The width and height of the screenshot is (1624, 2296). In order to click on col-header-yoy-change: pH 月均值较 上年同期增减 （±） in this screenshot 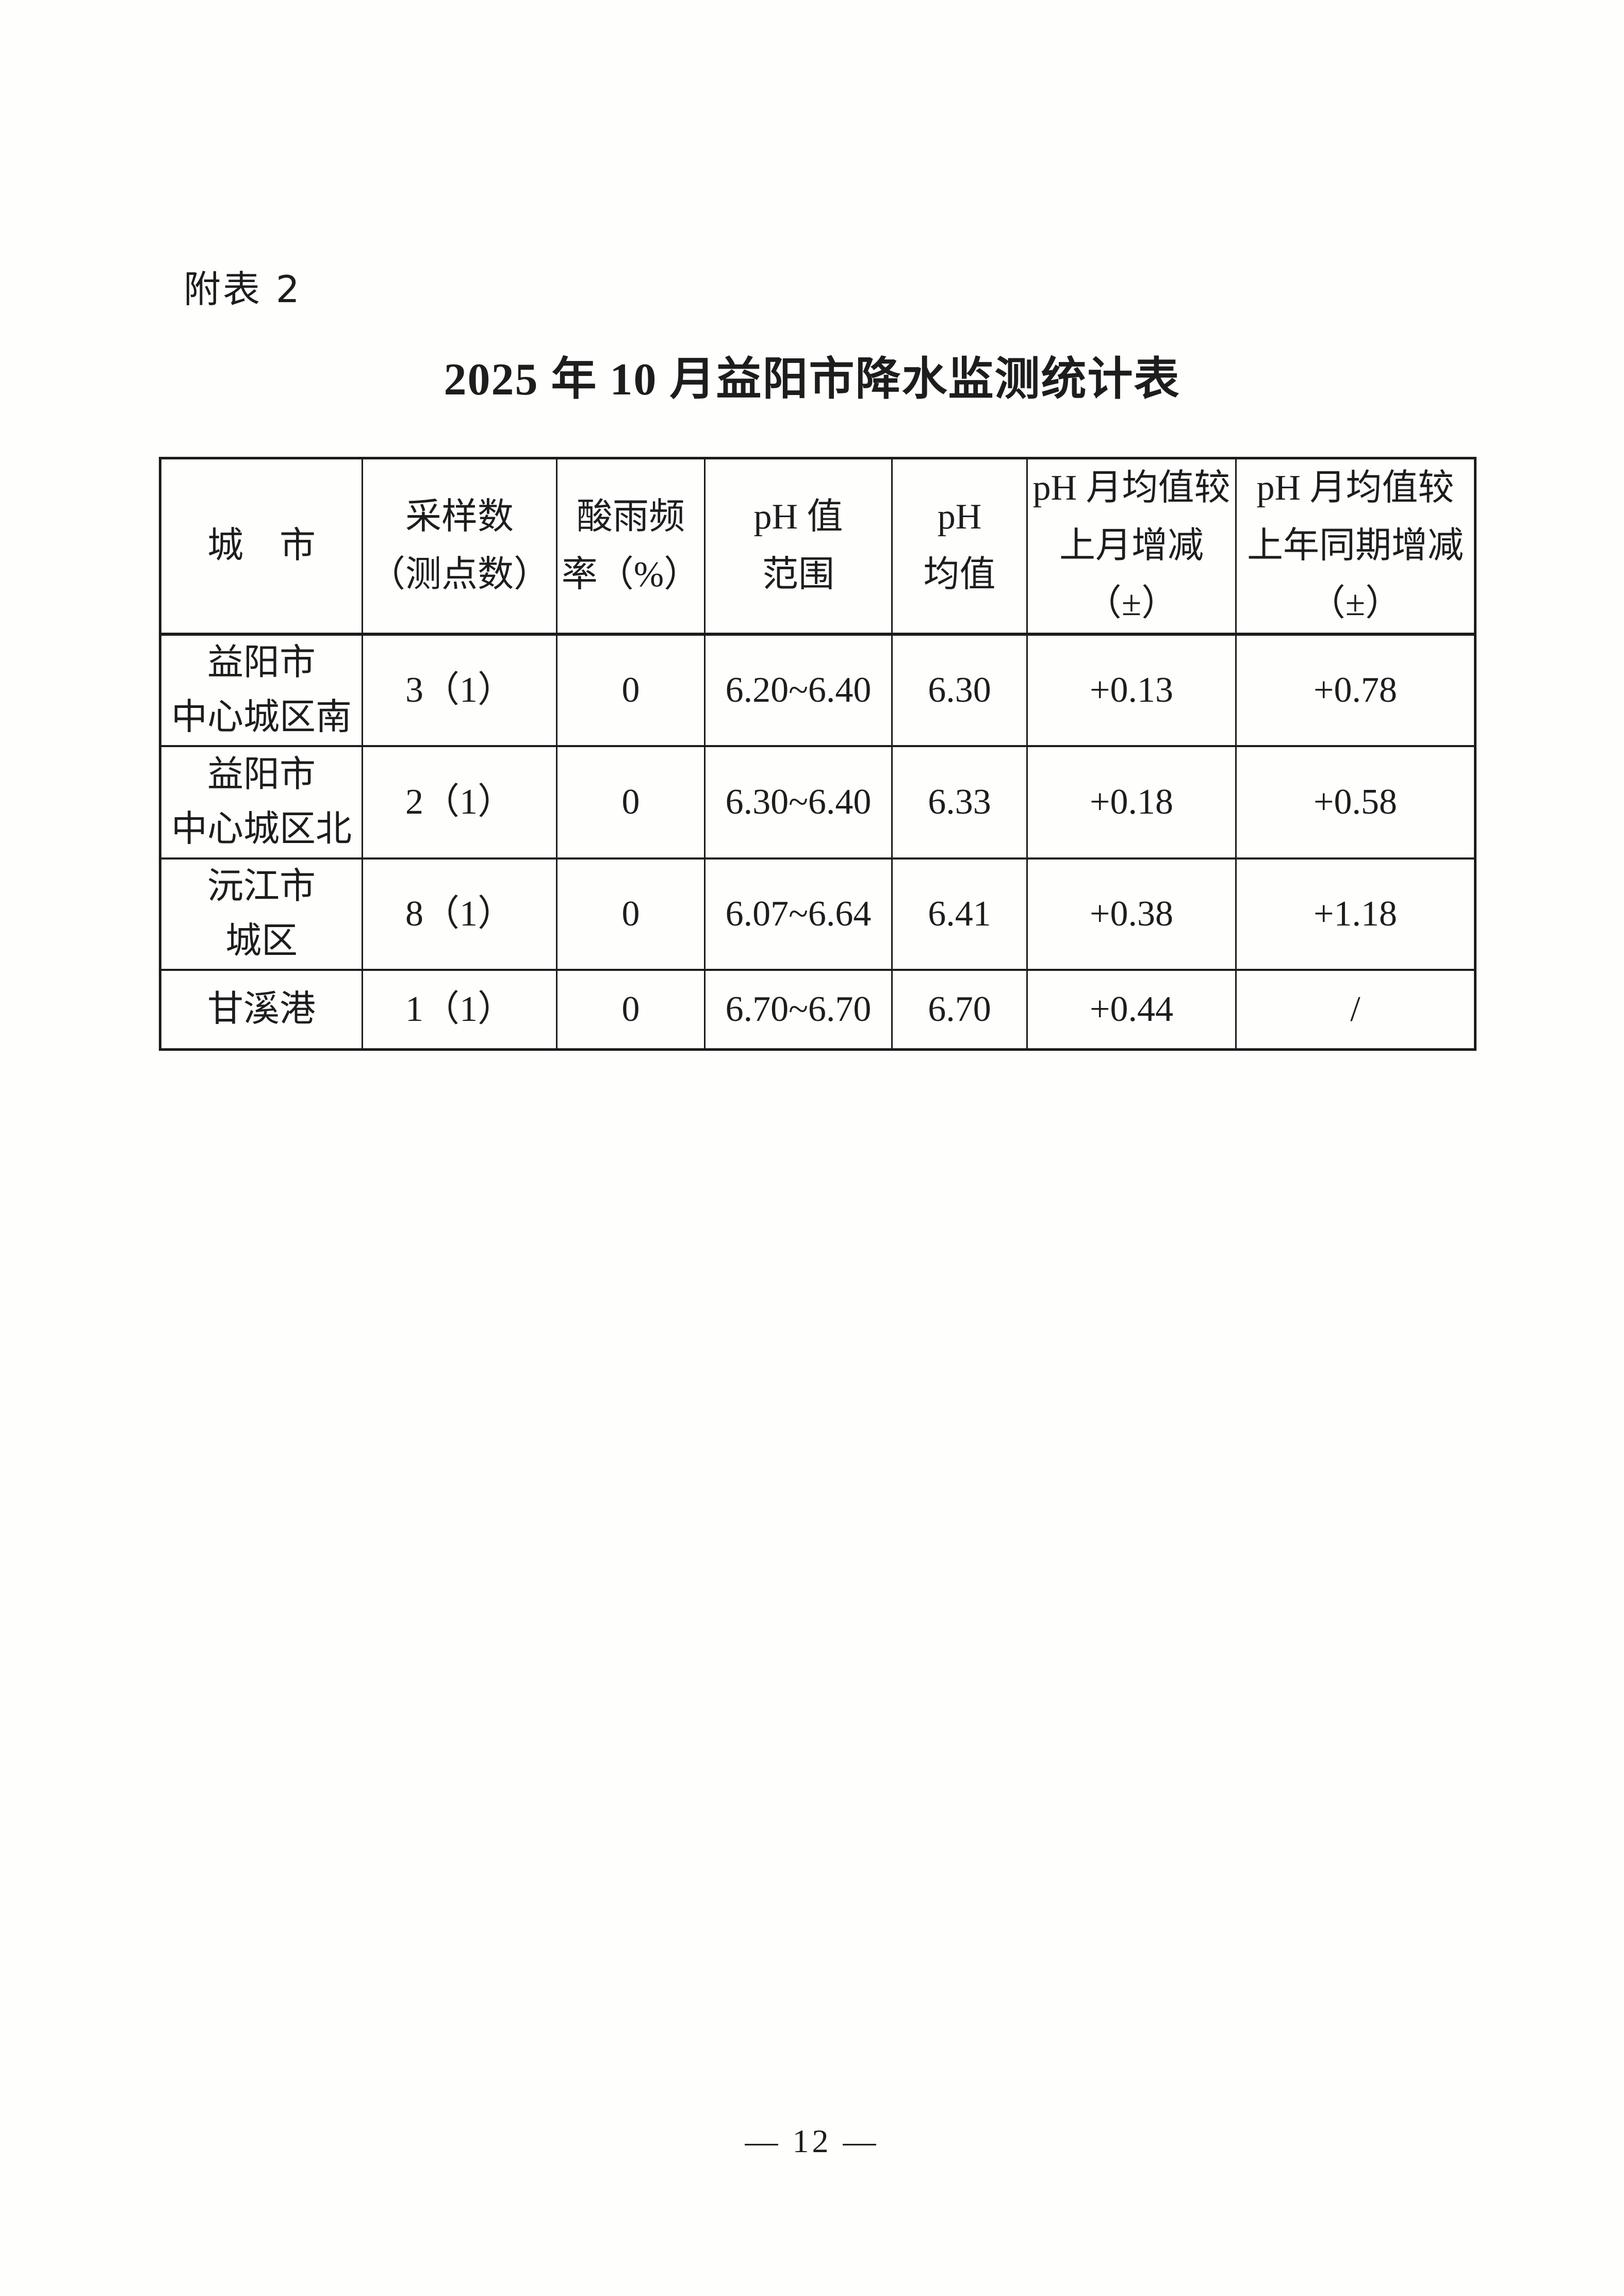, I will do `click(1355, 546)`.